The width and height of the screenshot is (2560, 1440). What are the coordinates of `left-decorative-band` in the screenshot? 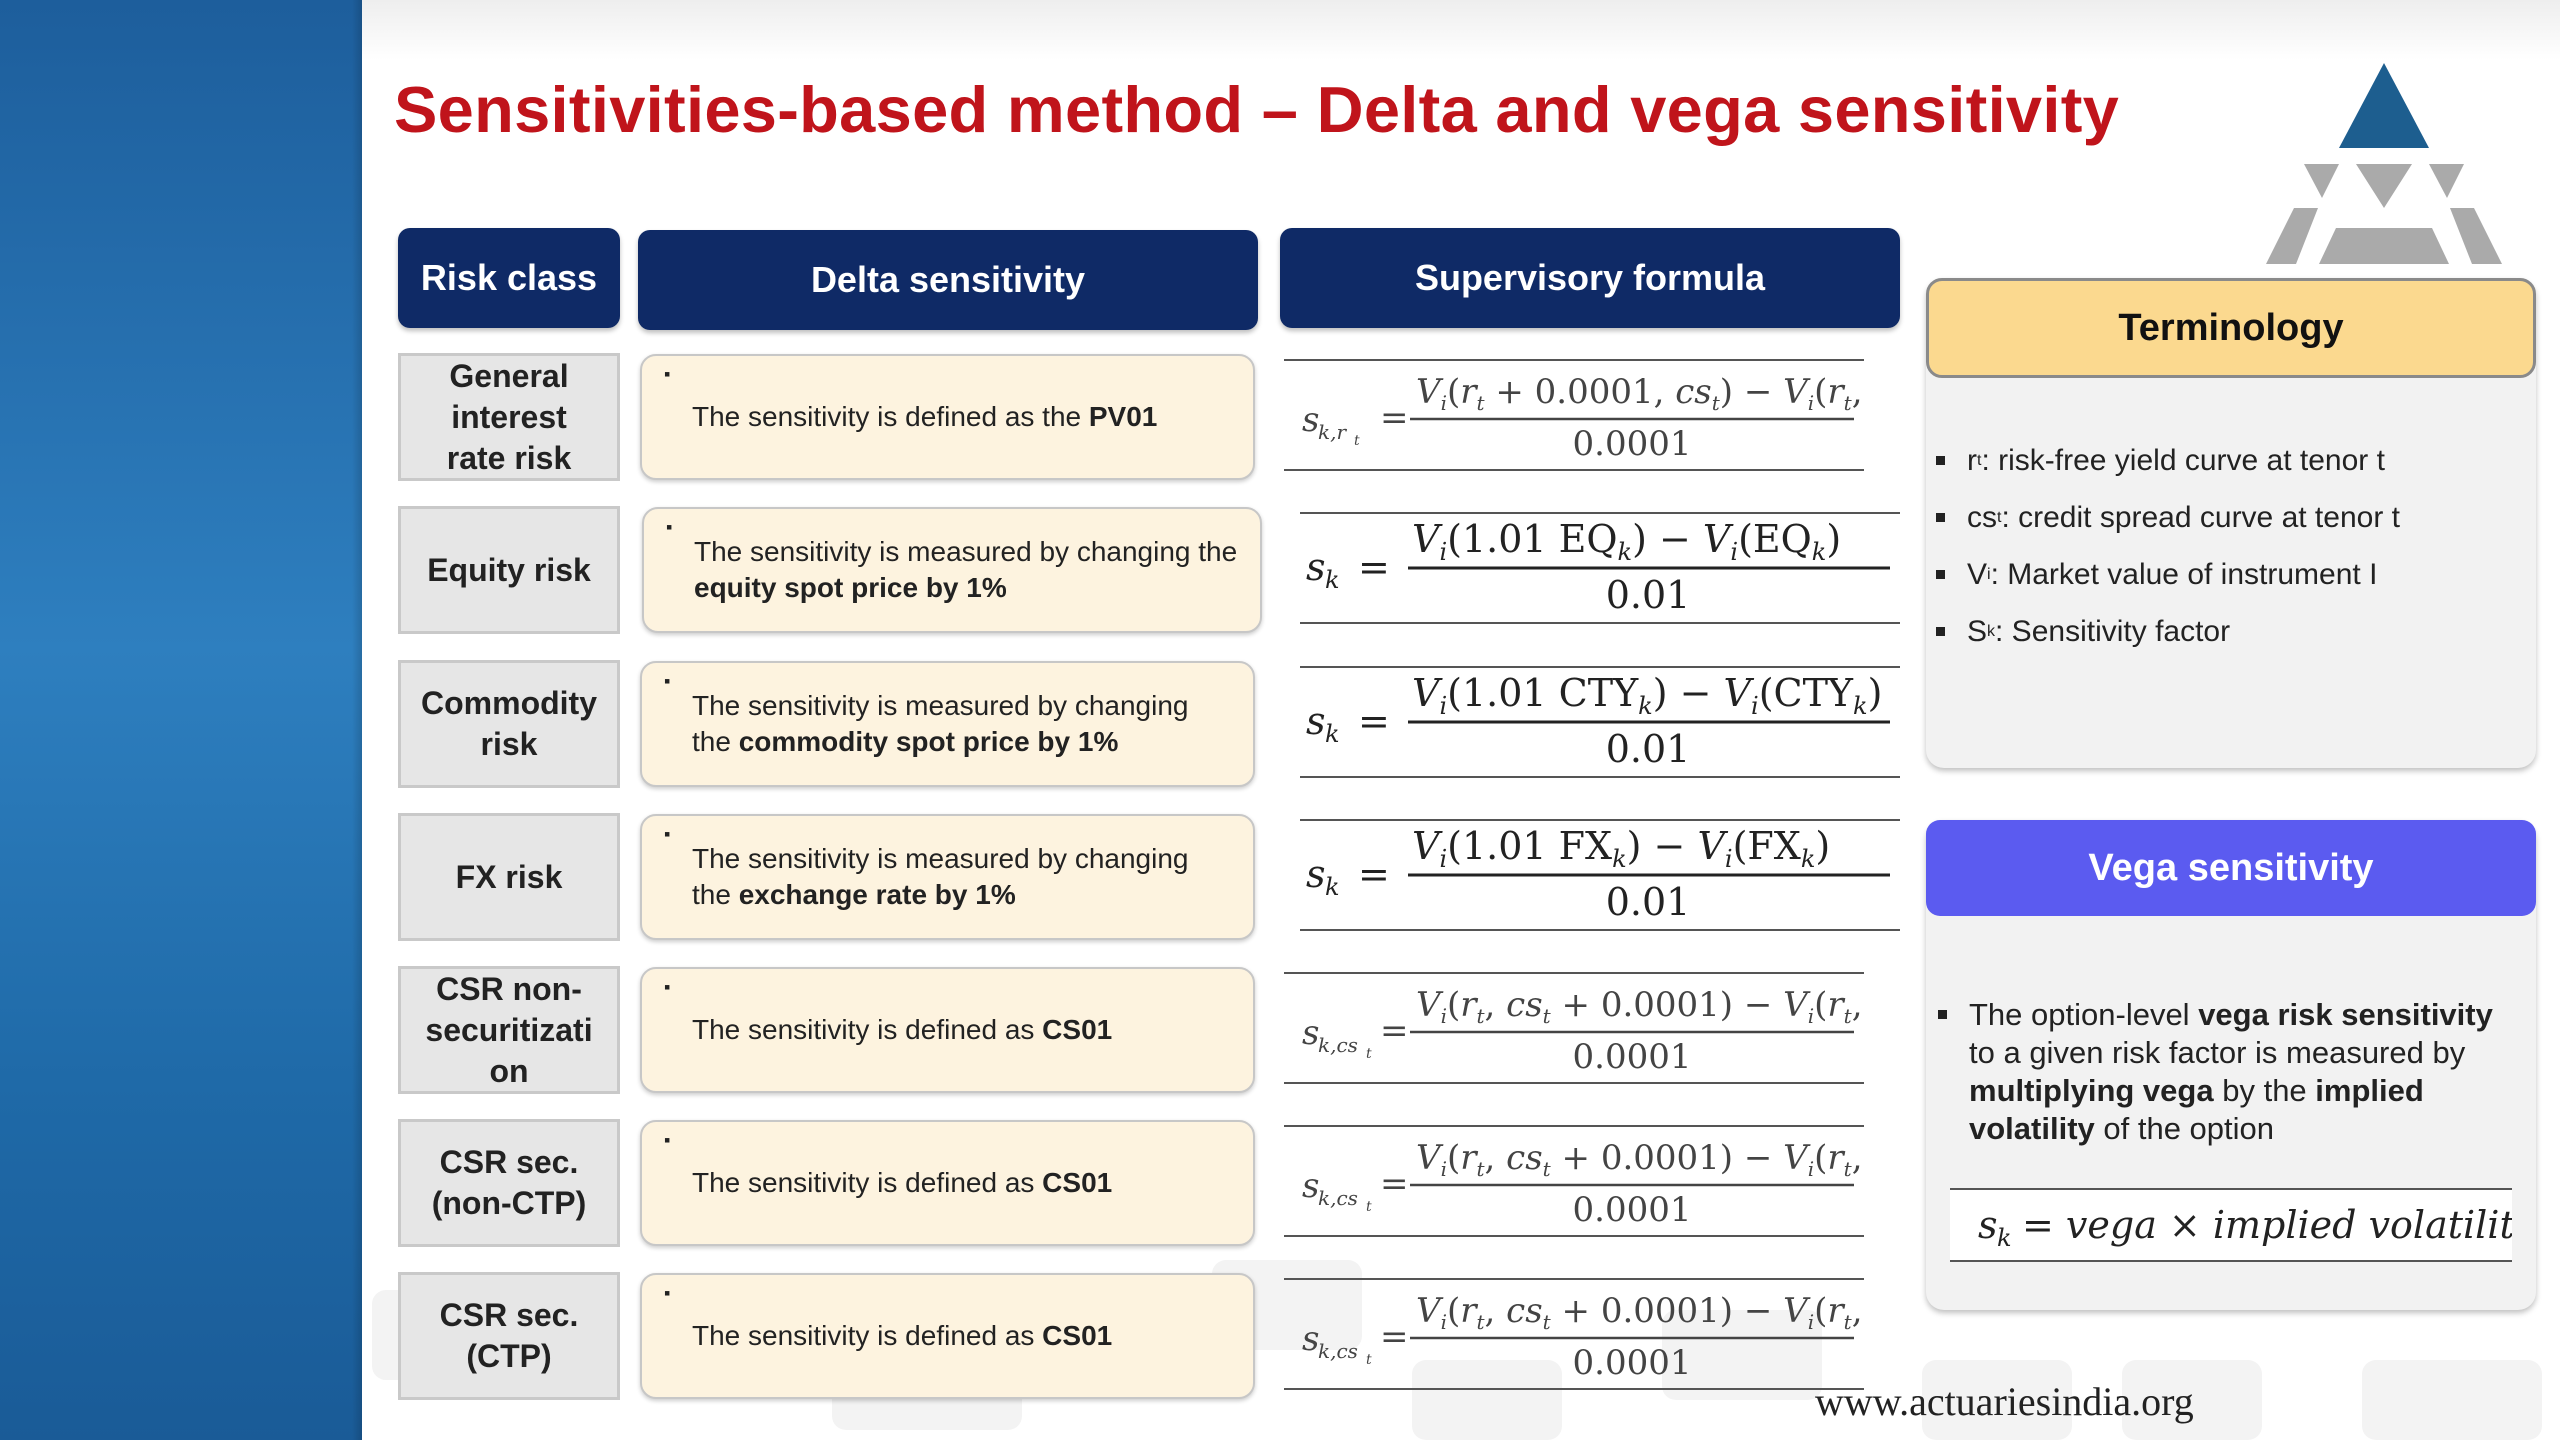 It's located at (181, 720).